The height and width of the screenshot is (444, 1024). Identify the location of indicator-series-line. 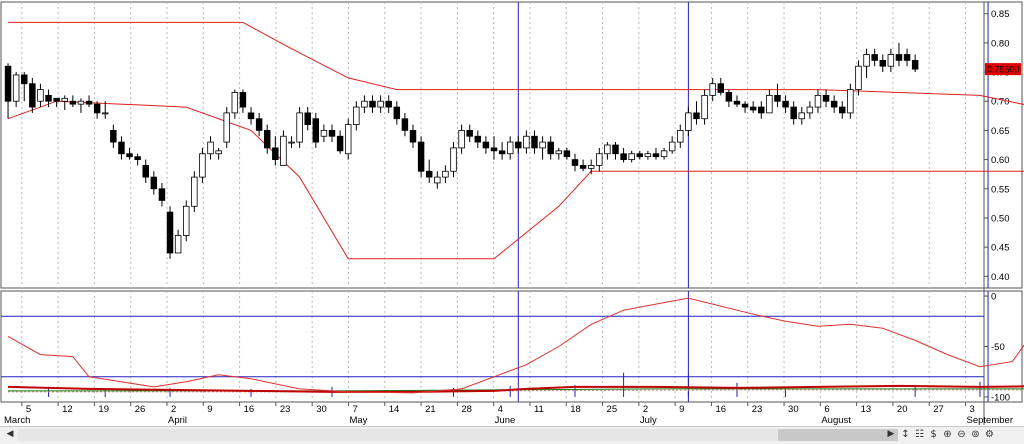
(515, 388).